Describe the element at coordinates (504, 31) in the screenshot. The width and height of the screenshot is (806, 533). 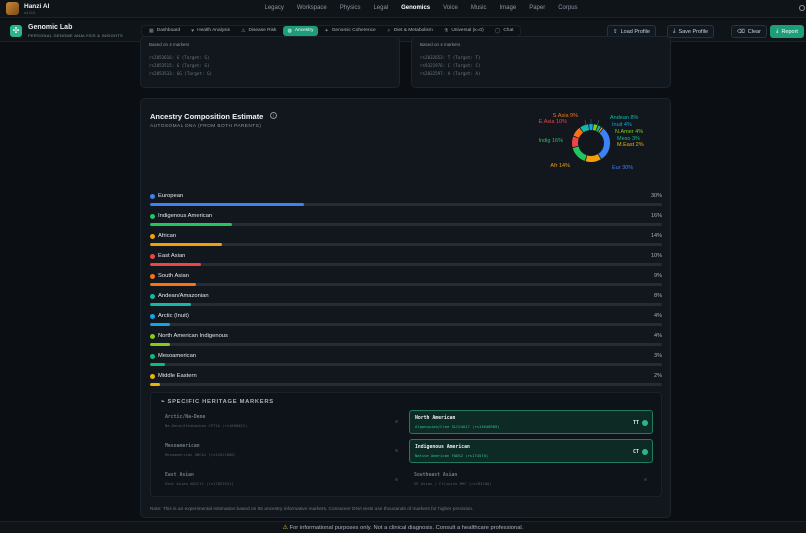
I see `tab-chat: ◯ Chat` at that location.